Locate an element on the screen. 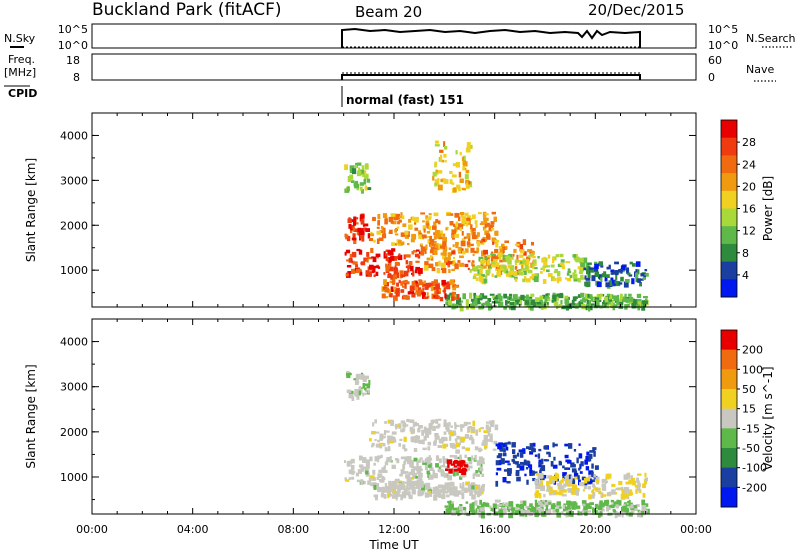 This screenshot has width=800, height=554. freq-tick-bottom: 8 is located at coordinates (76, 77).